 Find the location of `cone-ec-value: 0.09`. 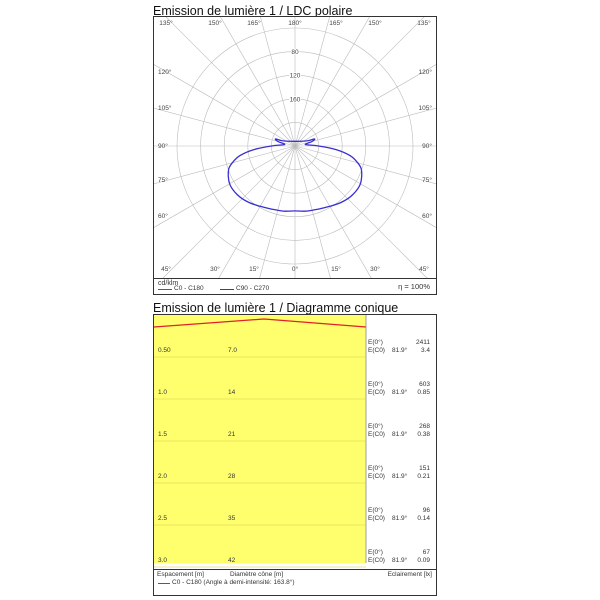

cone-ec-value: 0.09 is located at coordinates (423, 560).